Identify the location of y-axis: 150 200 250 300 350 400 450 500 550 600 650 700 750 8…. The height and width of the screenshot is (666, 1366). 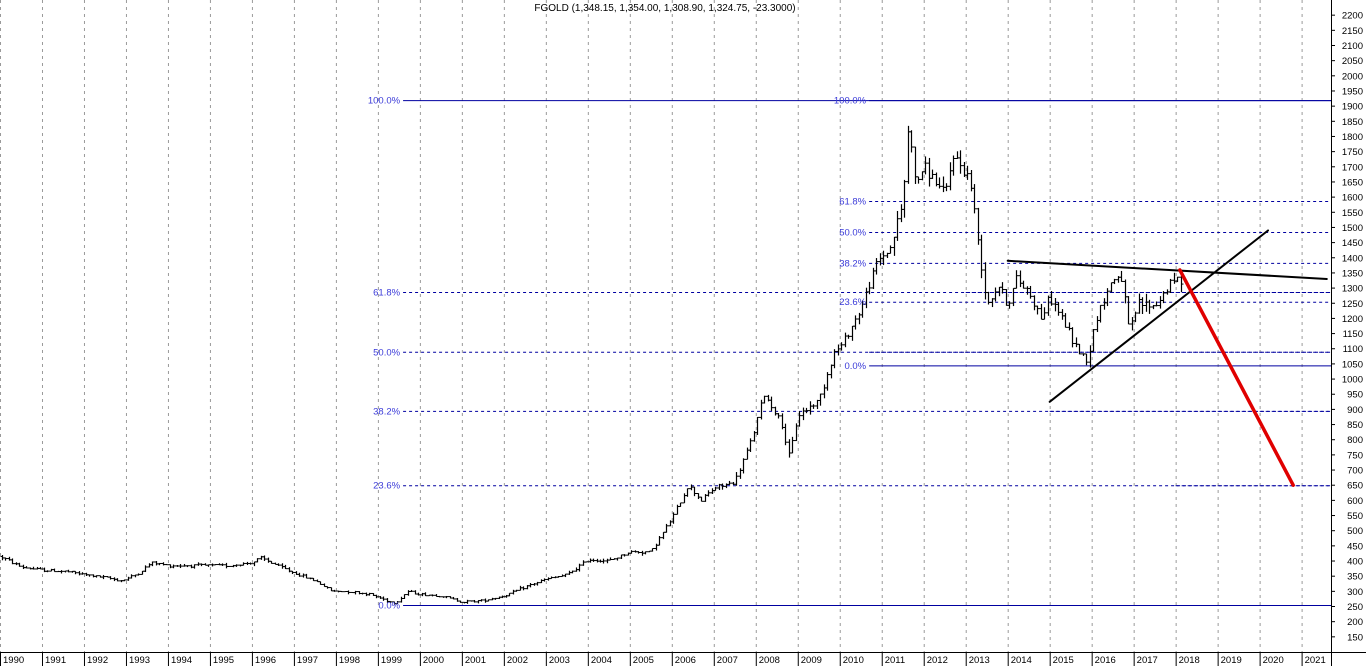
(1347, 333).